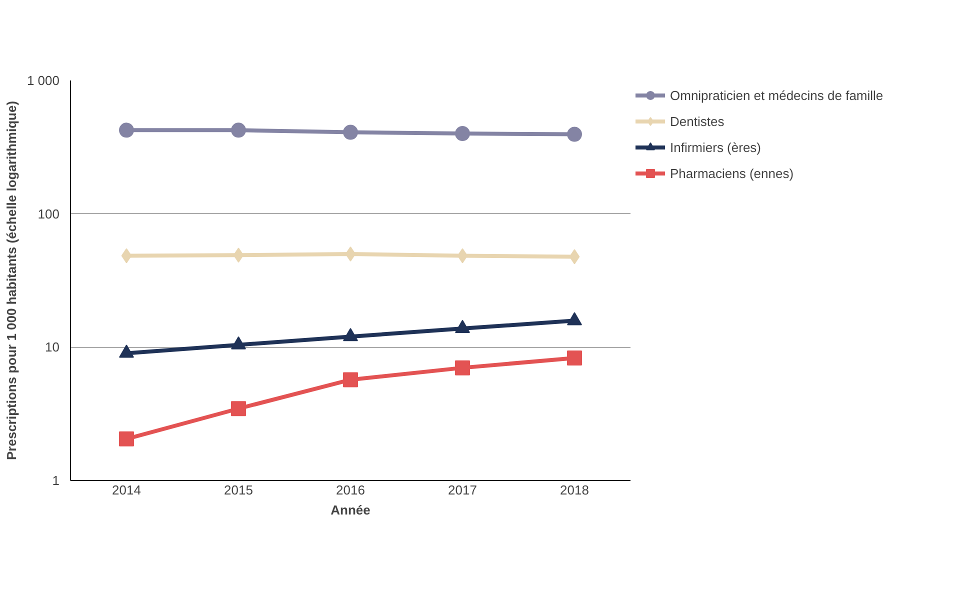  What do you see at coordinates (11, 280) in the screenshot?
I see `y-axis-title: Prescriptions pour 1 000 habitants (échelle logarithmique)` at bounding box center [11, 280].